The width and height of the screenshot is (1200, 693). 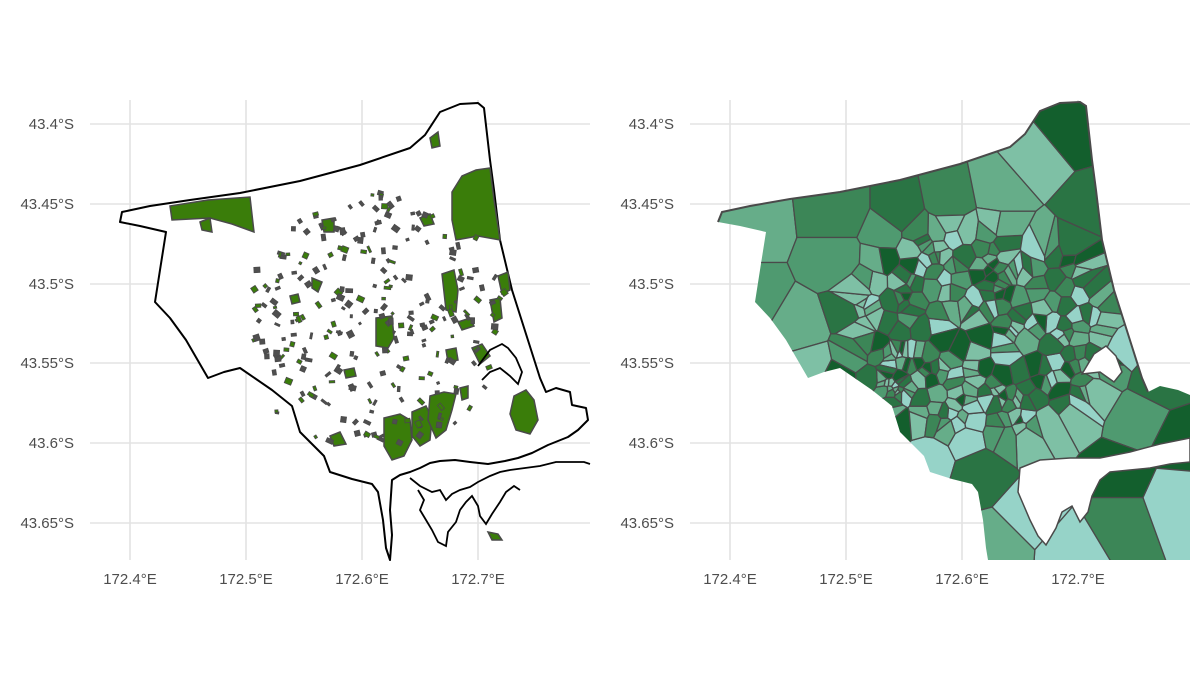 What do you see at coordinates (47, 363) in the screenshot?
I see `lat-tick-label: 43.55°S` at bounding box center [47, 363].